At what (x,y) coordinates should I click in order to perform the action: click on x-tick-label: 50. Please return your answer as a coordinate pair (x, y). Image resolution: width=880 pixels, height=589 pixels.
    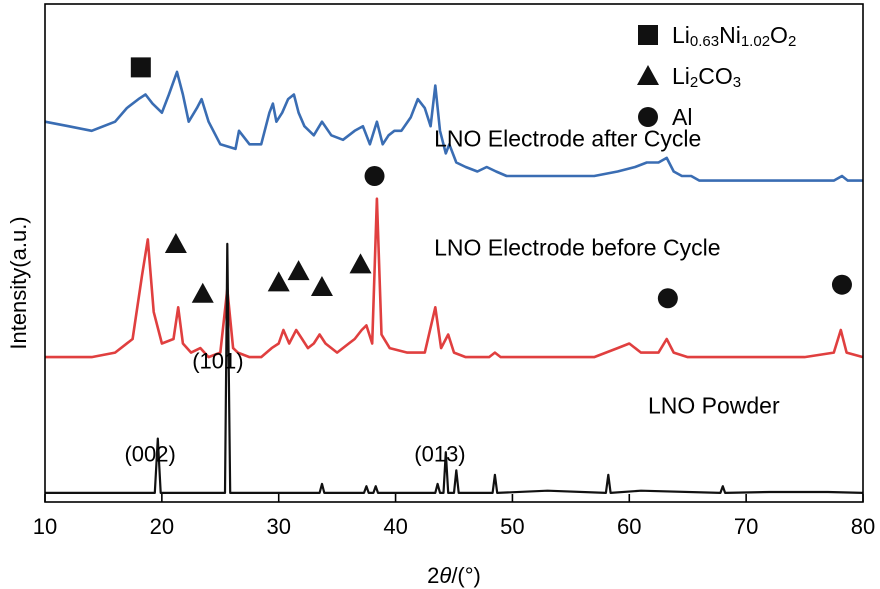
    Looking at the image, I should click on (512, 526).